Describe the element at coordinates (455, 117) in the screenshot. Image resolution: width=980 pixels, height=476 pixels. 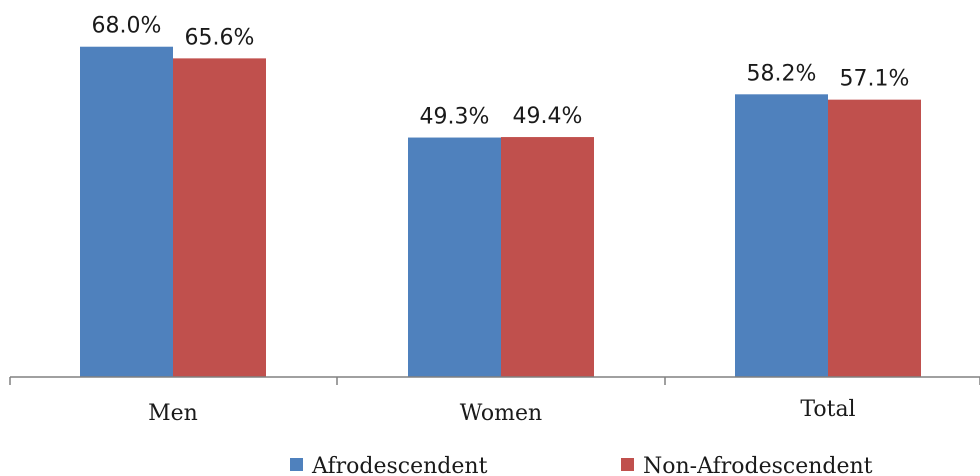
I see `data-label-afrodescendent-women: 49.3%` at that location.